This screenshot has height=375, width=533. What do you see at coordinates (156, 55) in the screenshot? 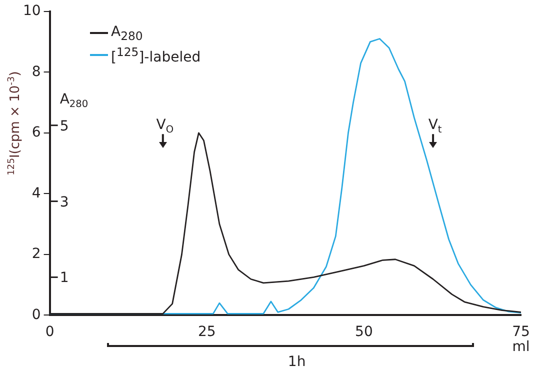
I see `legend-label: [$^{125}$]-labeled` at bounding box center [156, 55].